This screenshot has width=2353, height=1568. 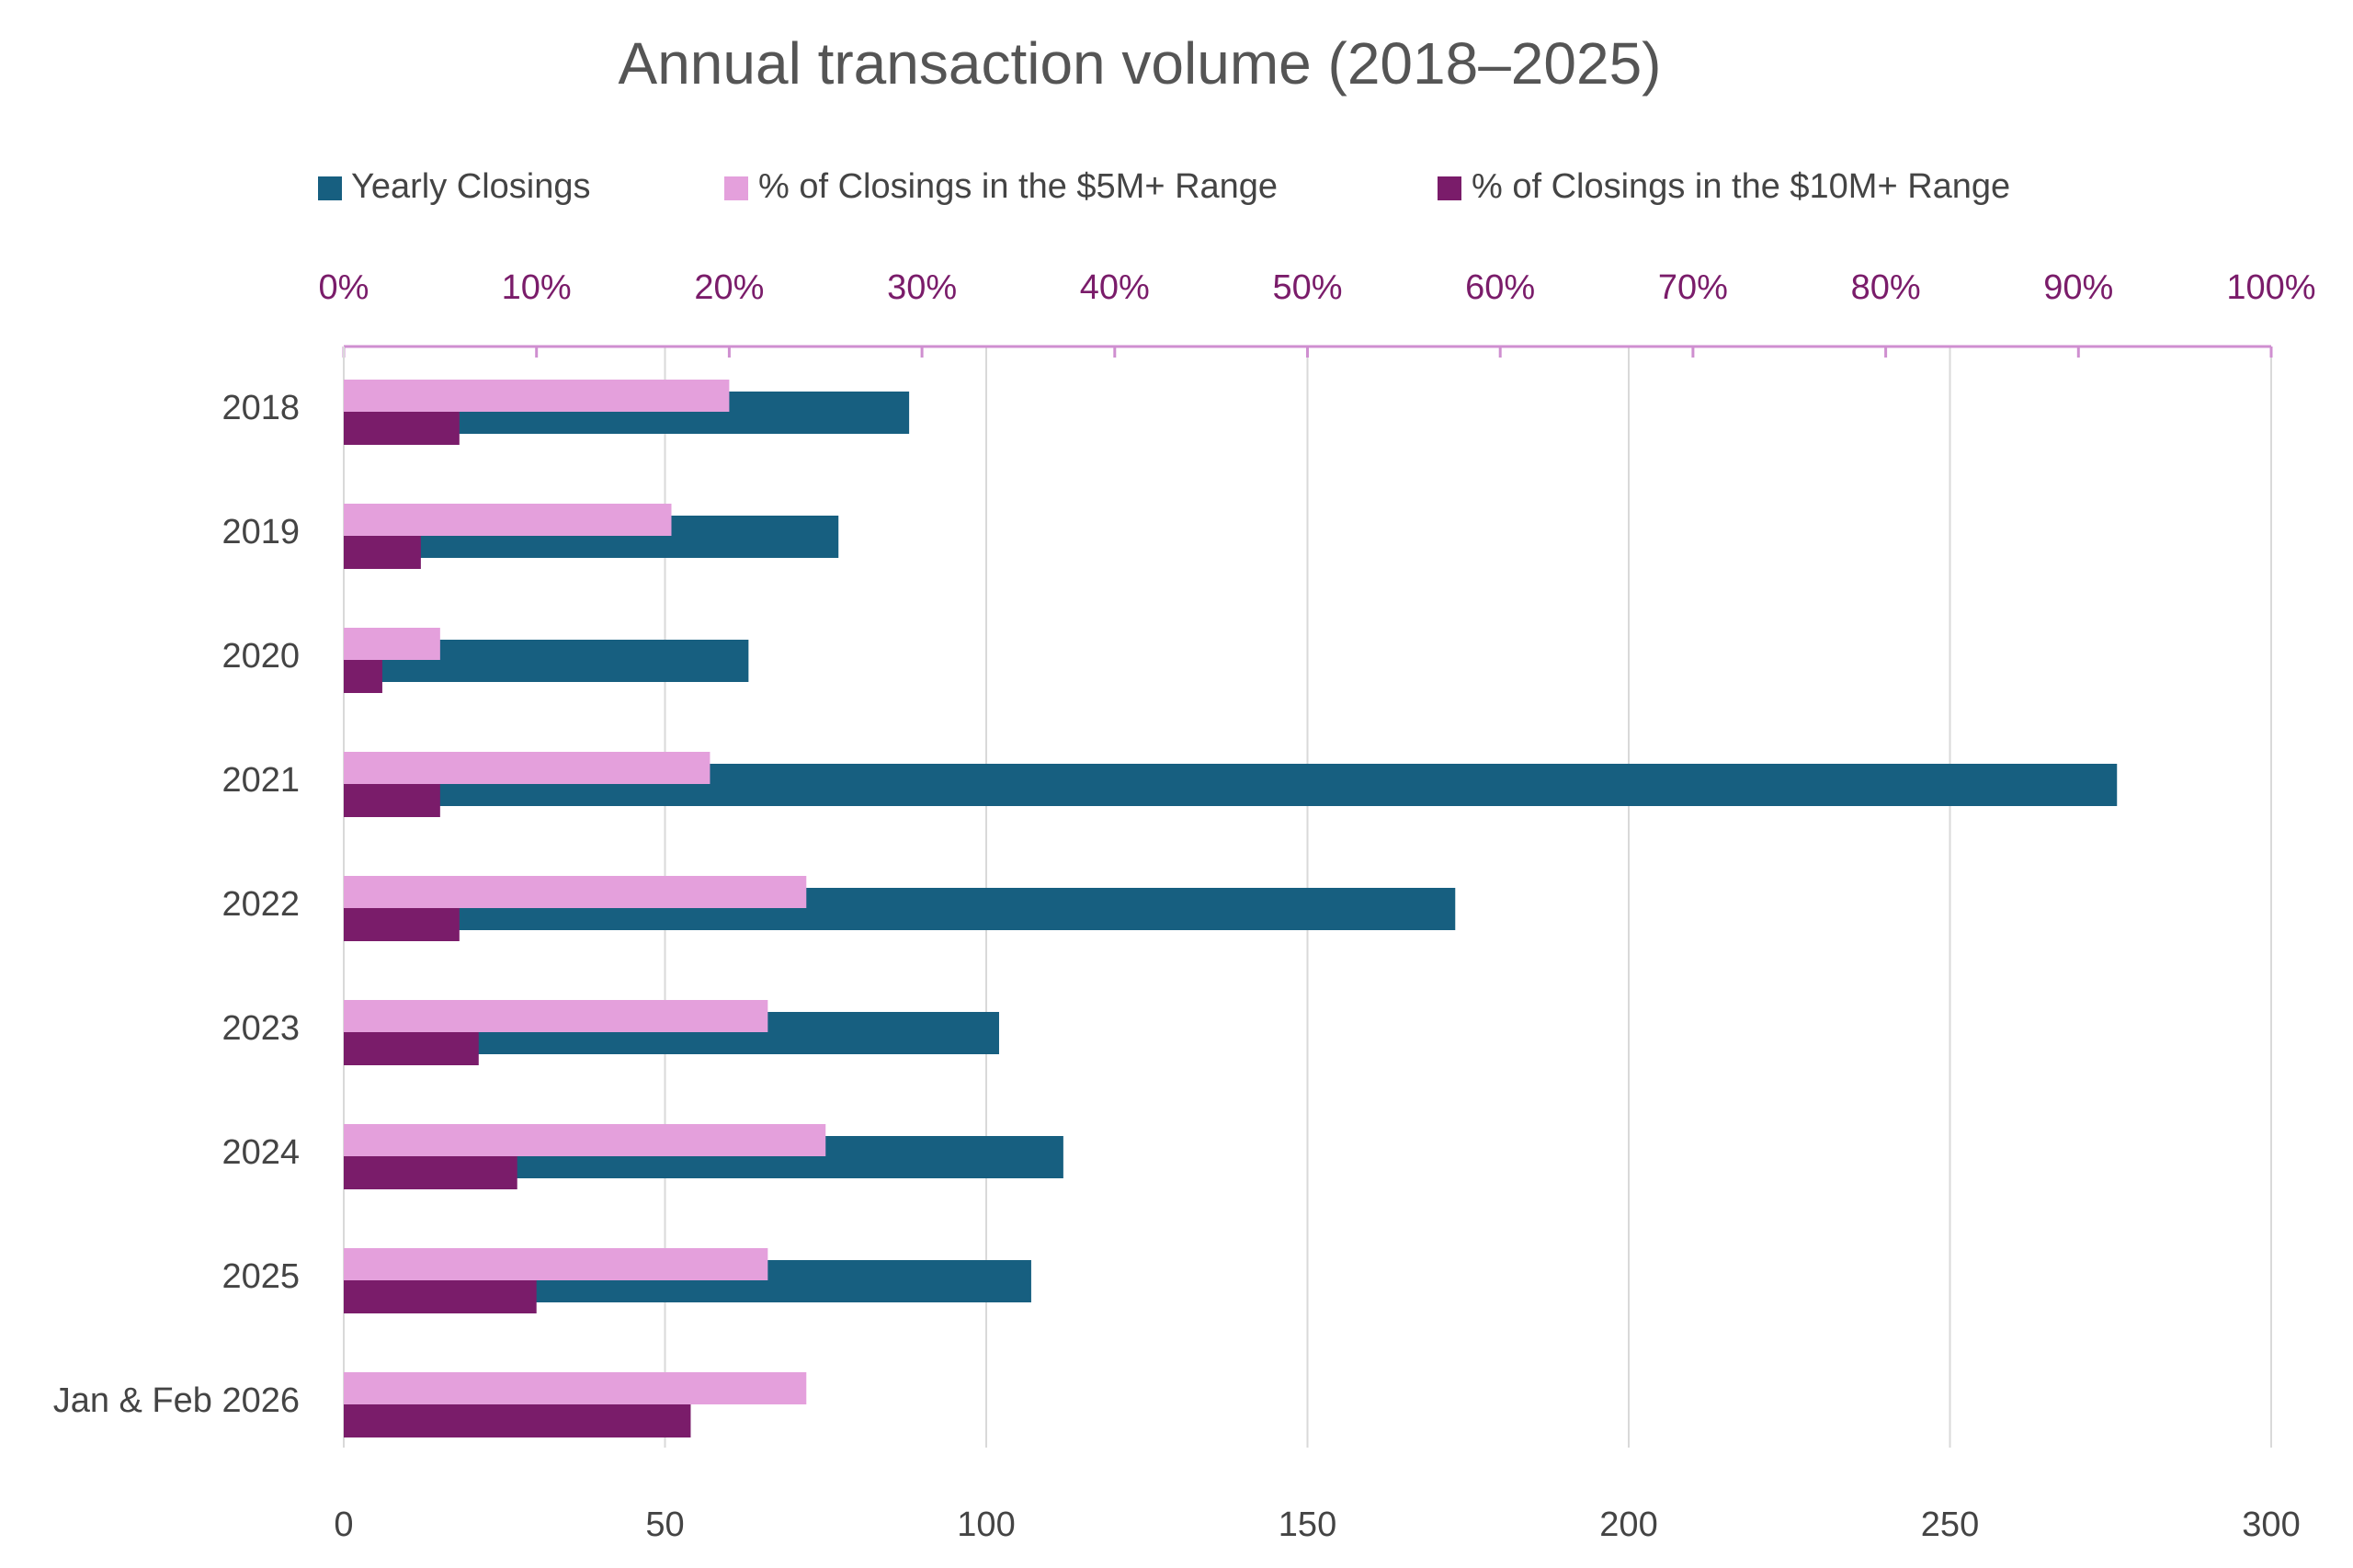 What do you see at coordinates (261, 656) in the screenshot?
I see `y-tick-label: 2020` at bounding box center [261, 656].